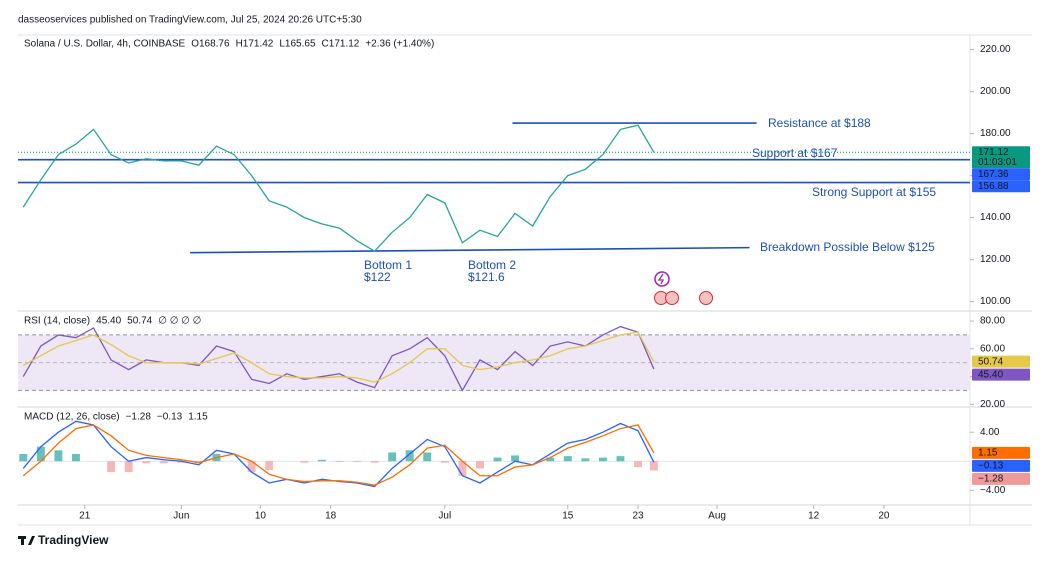 Image resolution: width=1044 pixels, height=565 pixels. I want to click on ohlc-value: +2.36 (+1.40%), so click(399, 44).